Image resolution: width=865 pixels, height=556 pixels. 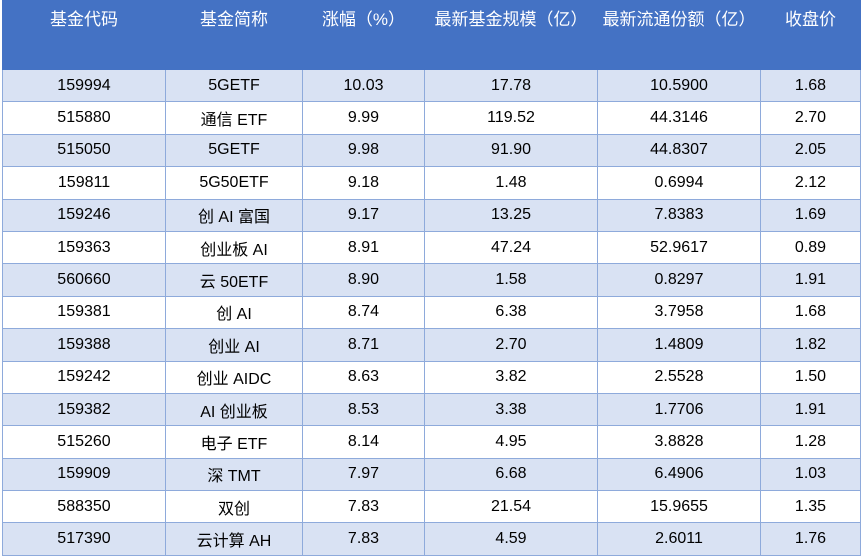 I want to click on table-cell: 9.99, so click(x=363, y=118).